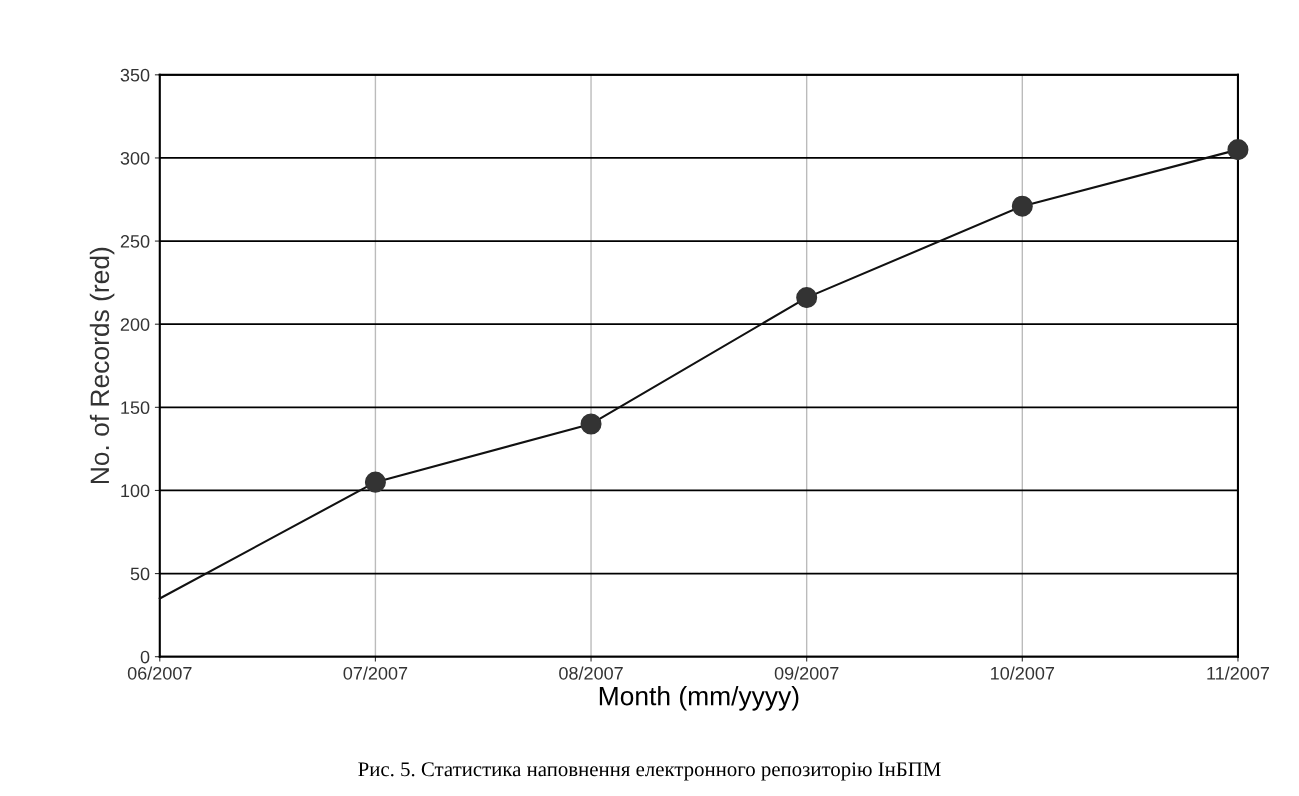  What do you see at coordinates (1238, 673) in the screenshot?
I see `x-tick-label: 11/2007` at bounding box center [1238, 673].